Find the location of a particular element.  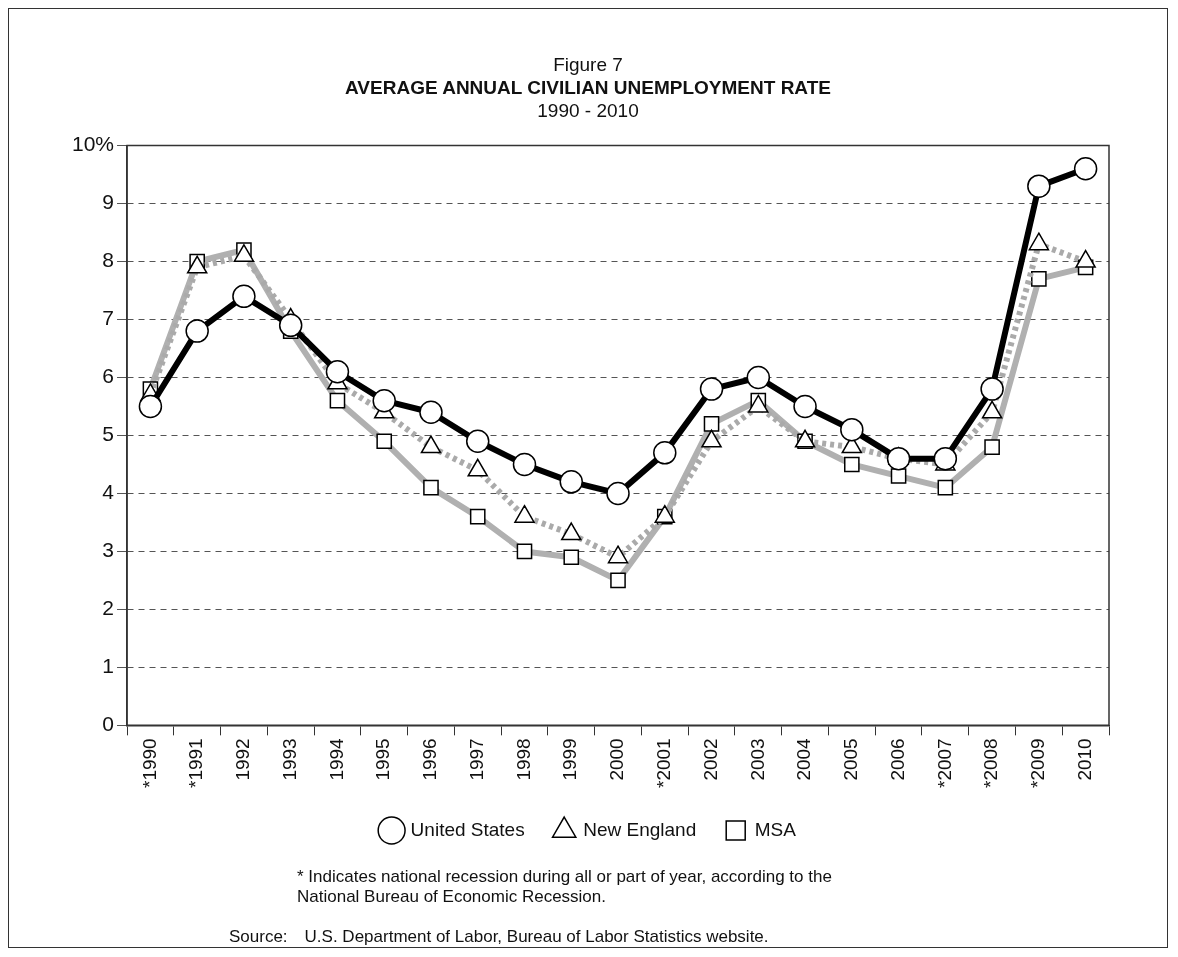

chart-title: AVERAGE ANNUAL CIVILIAN UNEMPLOYMENT RATE is located at coordinates (588, 87).